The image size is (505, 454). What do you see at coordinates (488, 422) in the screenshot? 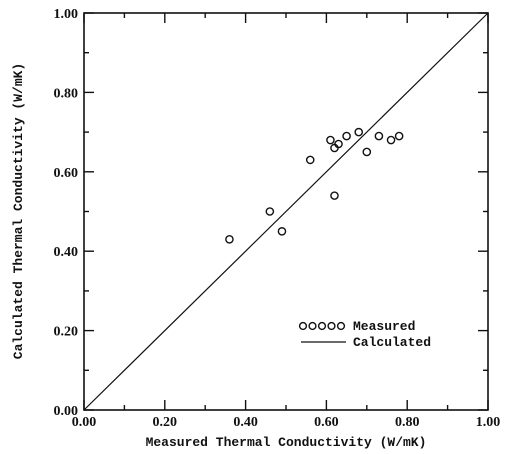
I see `x-tick-label: 1.00` at bounding box center [488, 422].